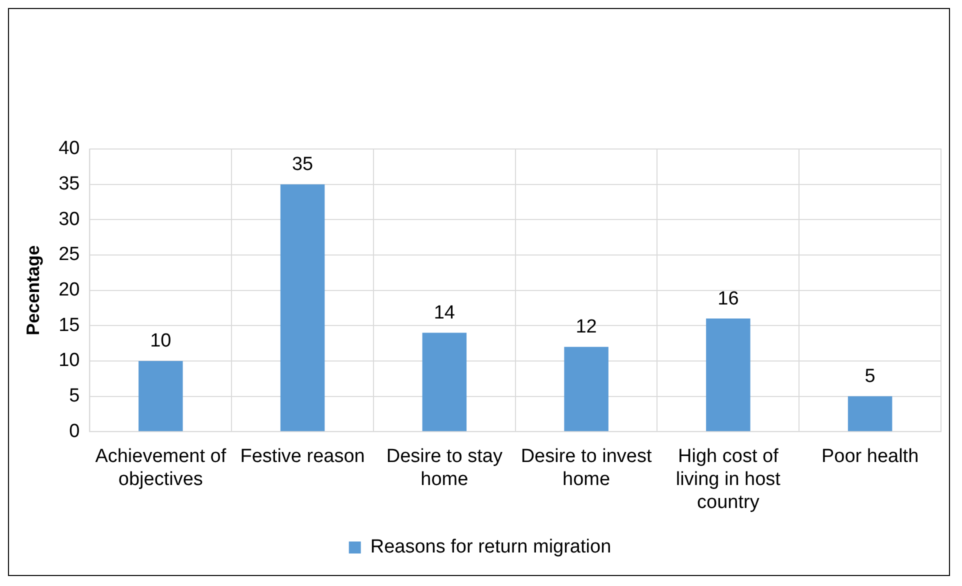 The image size is (962, 586). Describe the element at coordinates (32, 290) in the screenshot. I see `y-axis-title: Pecentage` at that location.